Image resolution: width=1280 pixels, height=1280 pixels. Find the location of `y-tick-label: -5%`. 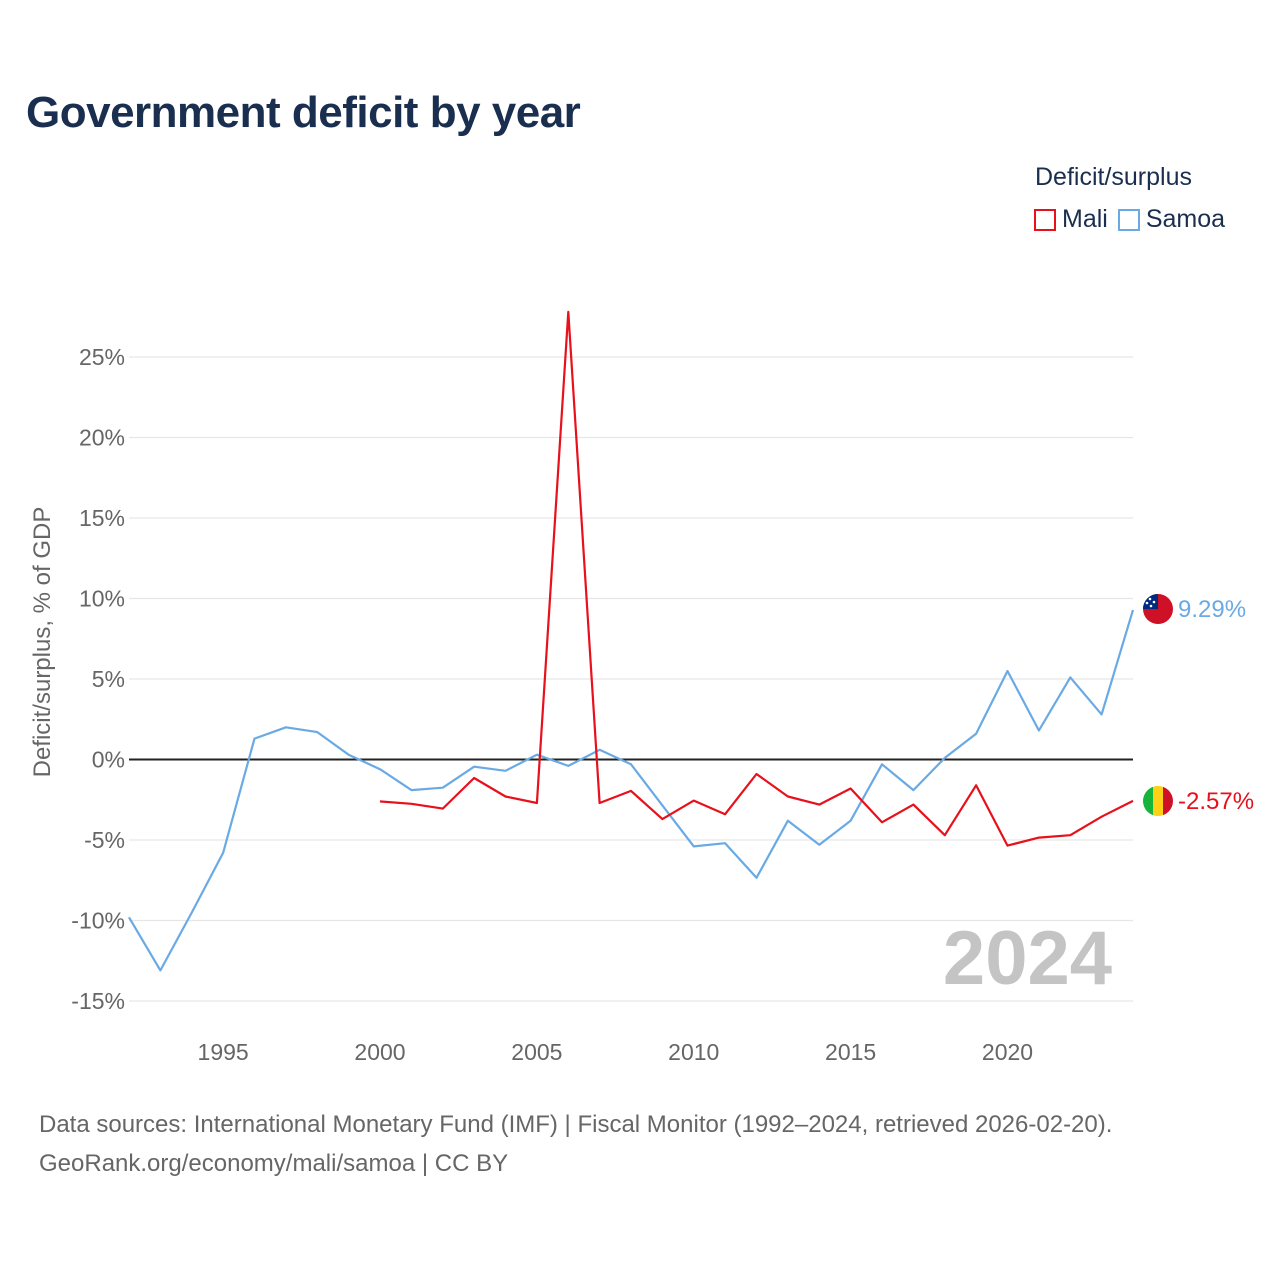

y-tick-label: -5% is located at coordinates (104, 840).